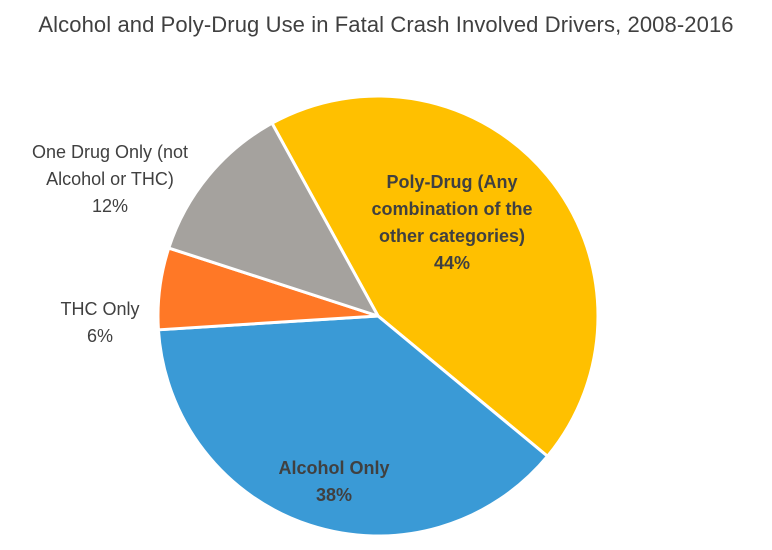 The image size is (772, 550). What do you see at coordinates (333, 468) in the screenshot?
I see `data-label-line: Alcohol Only` at bounding box center [333, 468].